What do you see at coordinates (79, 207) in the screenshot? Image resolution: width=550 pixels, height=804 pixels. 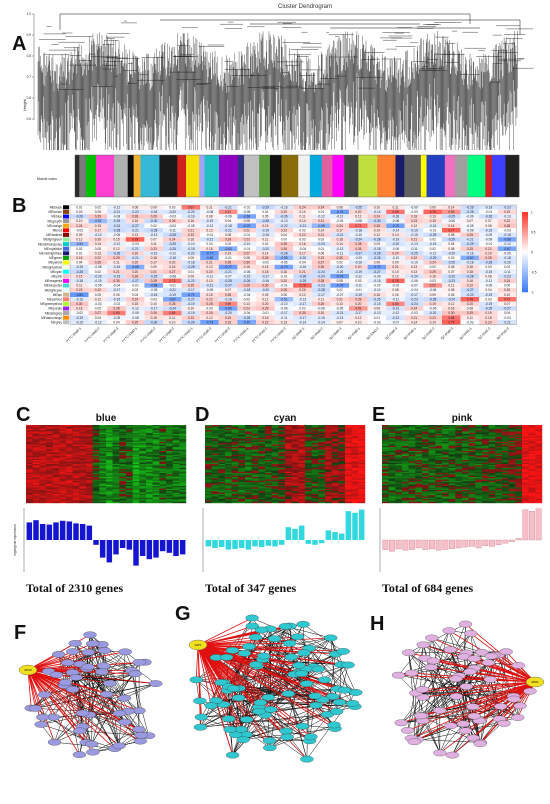 I see `heatmap-cell-value: 0.01` at bounding box center [79, 207].